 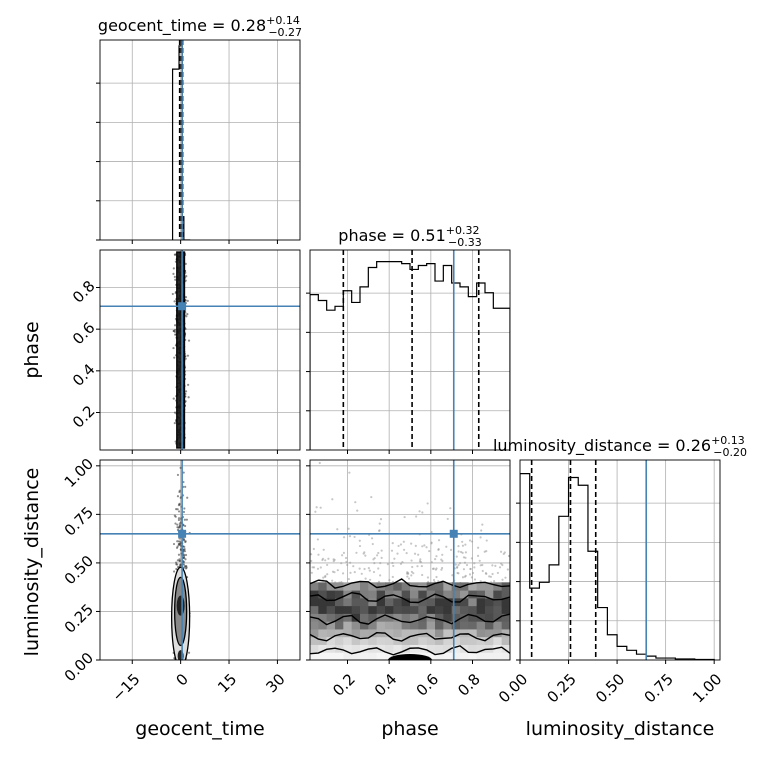 I want to click on density-core, so click(x=180, y=605).